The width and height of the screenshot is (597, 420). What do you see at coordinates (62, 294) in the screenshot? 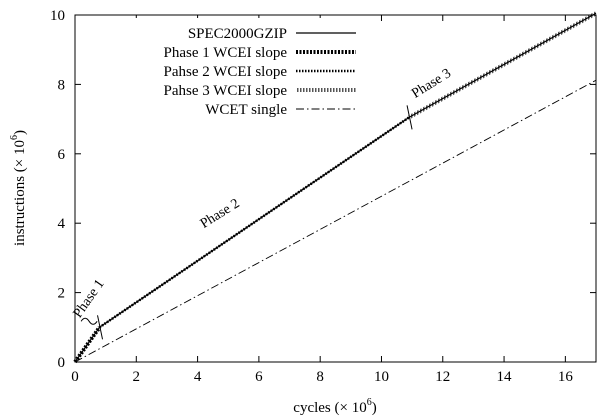
I see `y-tick-label: 2` at bounding box center [62, 294].